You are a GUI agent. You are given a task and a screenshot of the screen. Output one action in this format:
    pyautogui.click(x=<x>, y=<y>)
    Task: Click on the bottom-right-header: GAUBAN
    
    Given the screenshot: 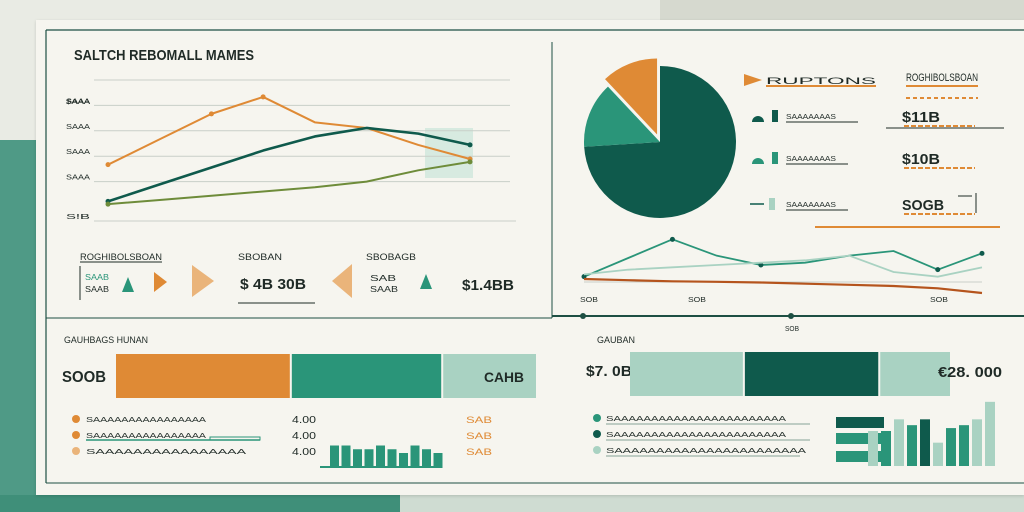 What is the action you would take?
    pyautogui.click(x=616, y=340)
    